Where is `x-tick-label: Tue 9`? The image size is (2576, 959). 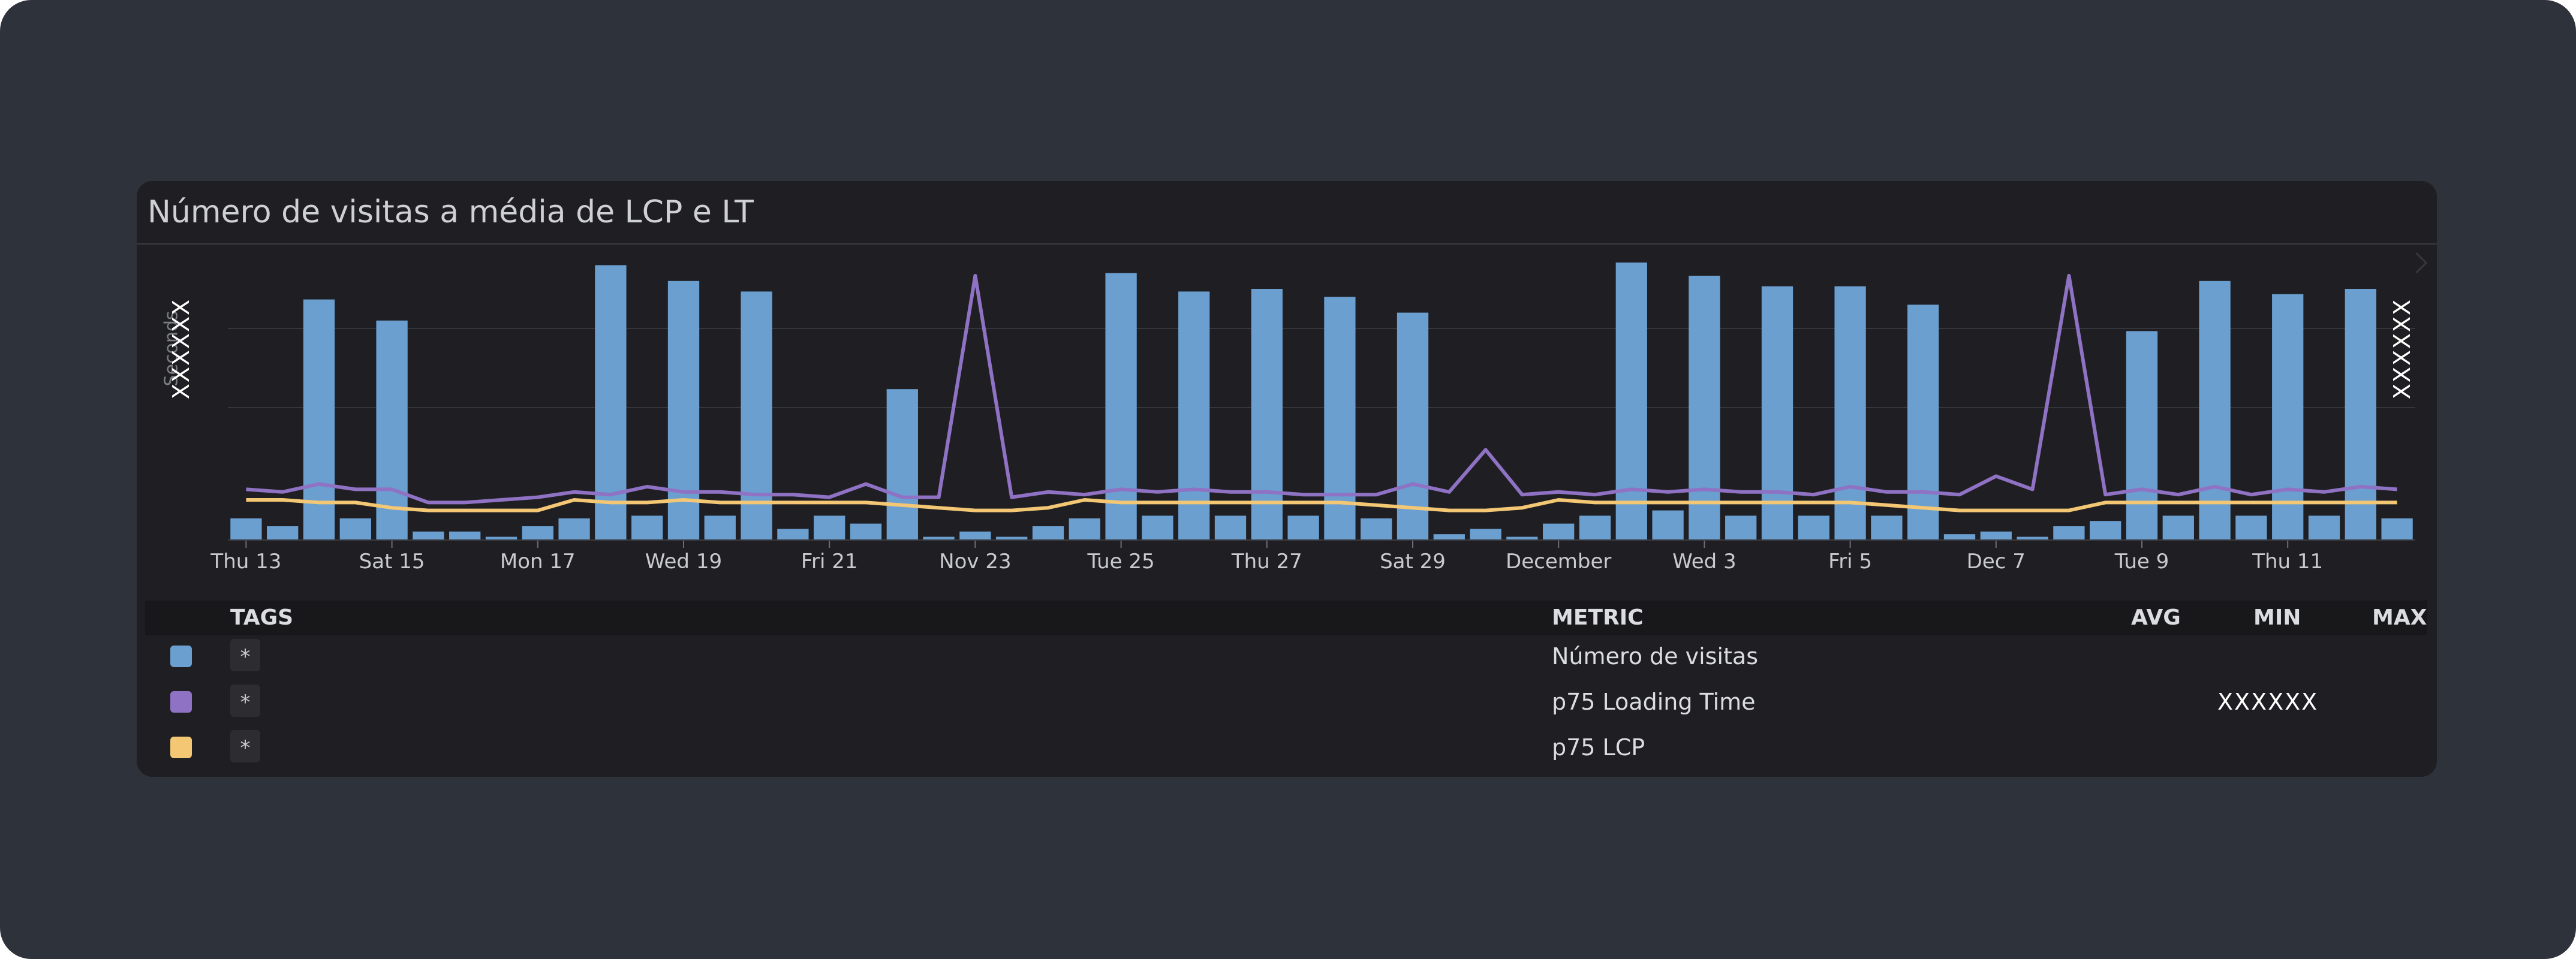 x-tick-label: Tue 9 is located at coordinates (2141, 562).